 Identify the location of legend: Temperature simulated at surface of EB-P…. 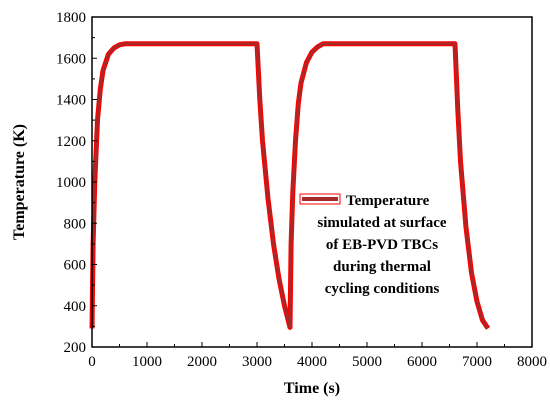
(373, 245).